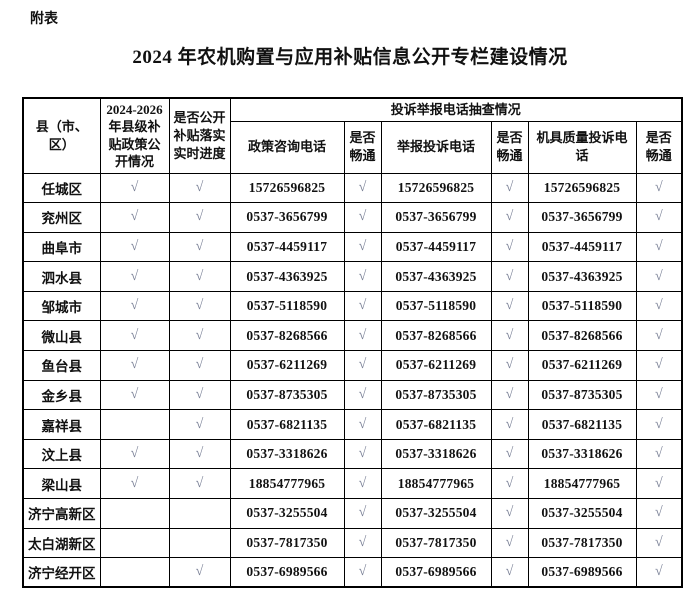  I want to click on quality-phone-cell: 0537-5118590, so click(582, 306).